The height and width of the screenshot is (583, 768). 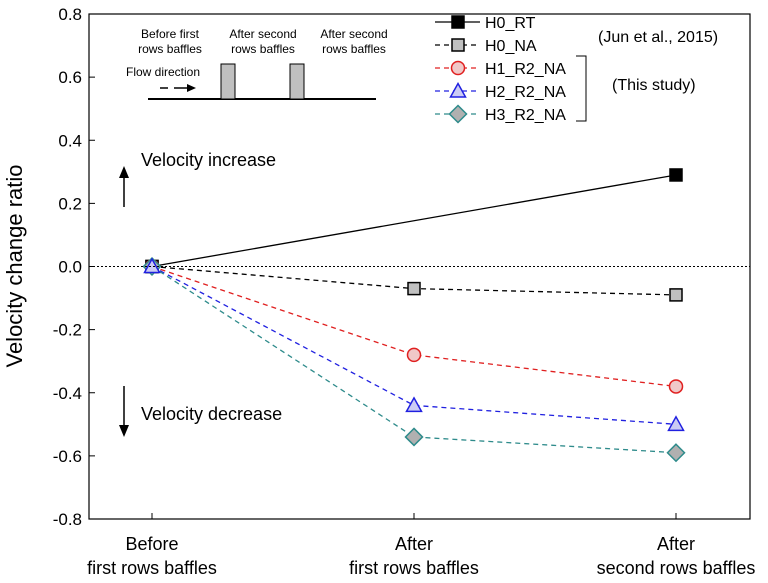 What do you see at coordinates (262, 34) in the screenshot?
I see `inset-label-mid-l1: After second` at bounding box center [262, 34].